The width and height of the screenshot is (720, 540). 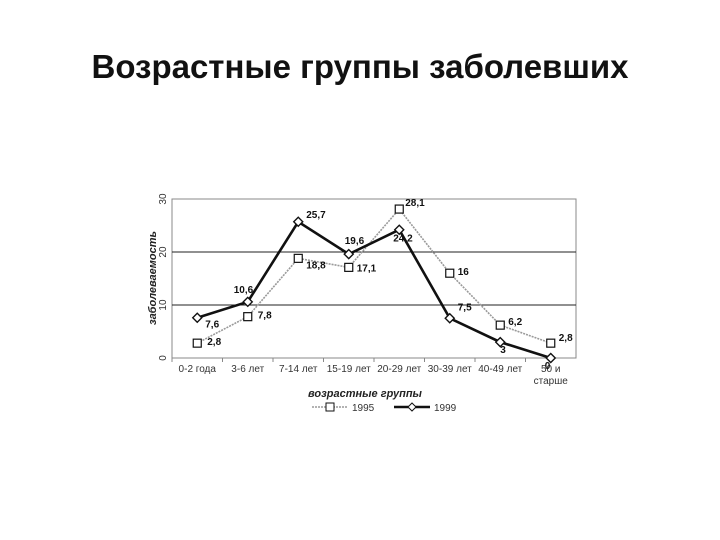 I want to click on data-label: 24,2, so click(x=403, y=239).